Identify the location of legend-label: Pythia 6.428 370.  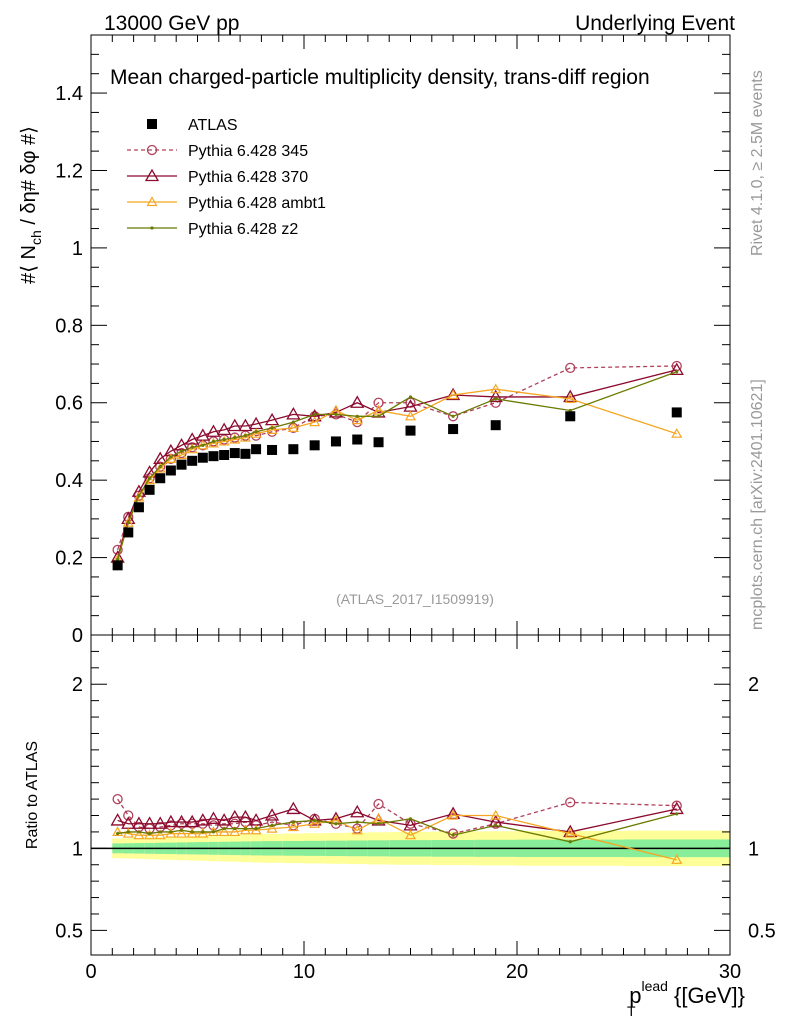
(248, 177).